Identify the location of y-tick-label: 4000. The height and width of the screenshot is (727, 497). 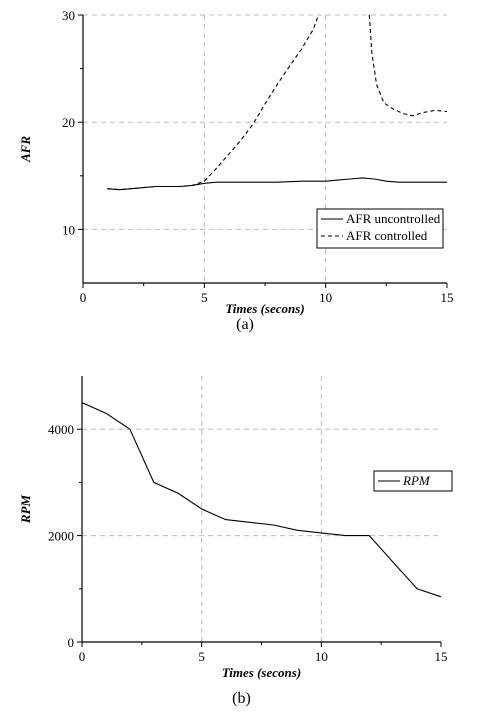
(61, 429).